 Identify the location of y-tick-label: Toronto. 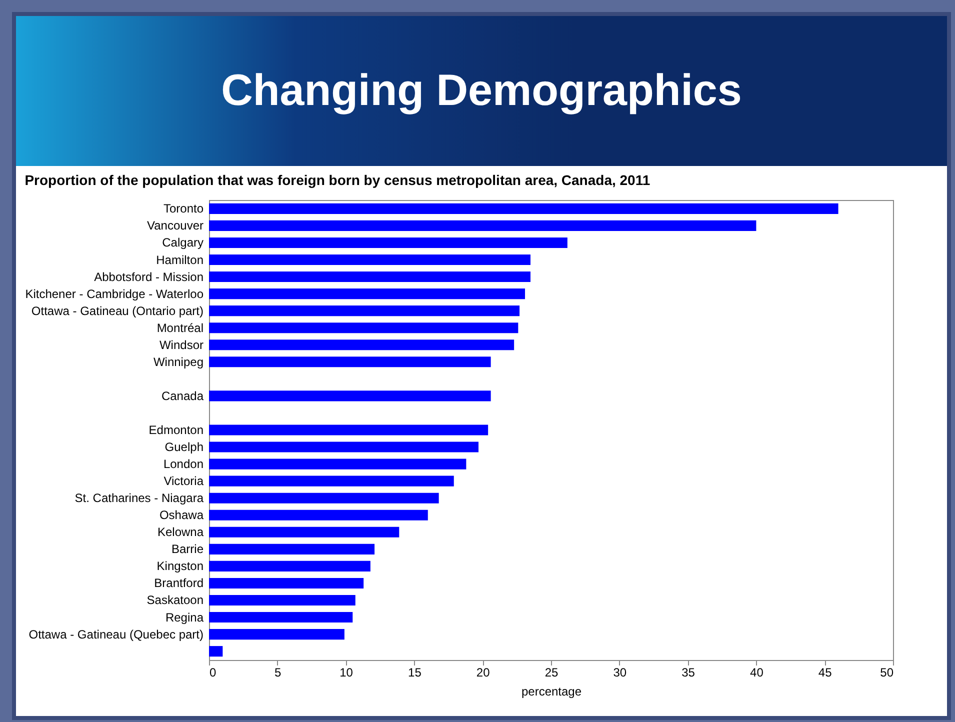
(183, 209).